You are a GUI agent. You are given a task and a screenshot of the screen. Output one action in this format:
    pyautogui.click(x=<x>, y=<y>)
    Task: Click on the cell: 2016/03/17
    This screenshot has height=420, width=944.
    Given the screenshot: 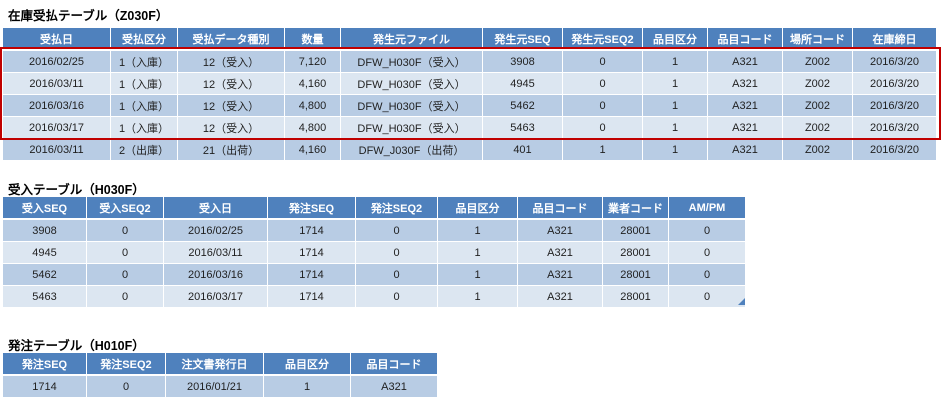 What is the action you would take?
    pyautogui.click(x=56, y=127)
    